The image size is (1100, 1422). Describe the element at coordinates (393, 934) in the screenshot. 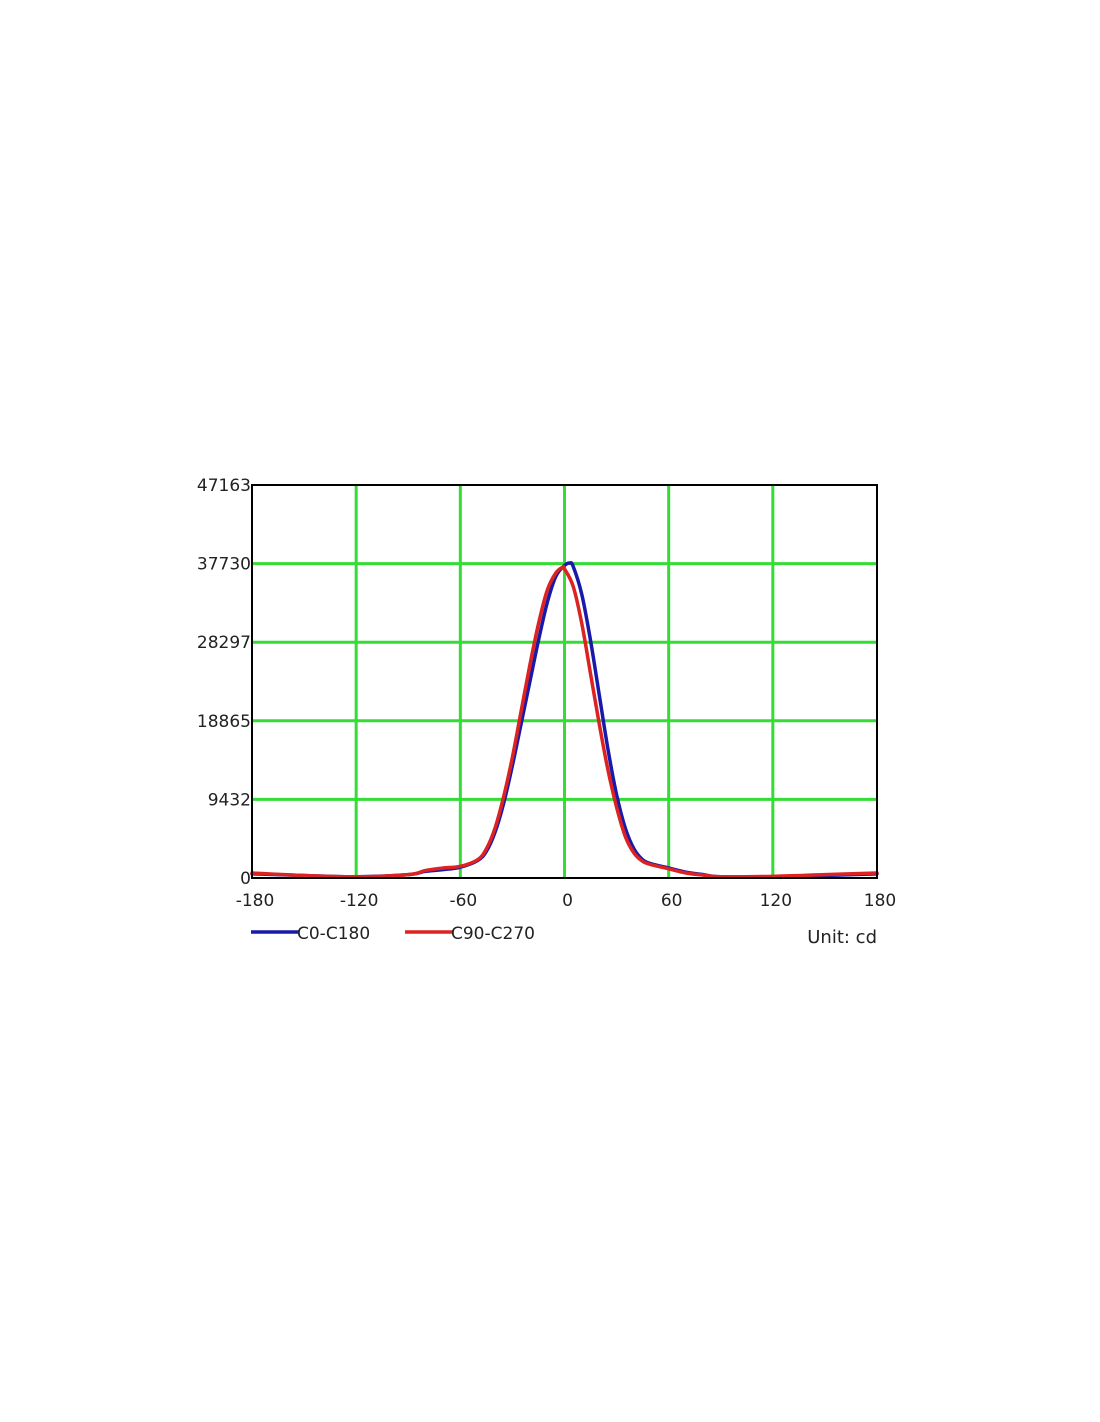

I see `legend: C0-C180 C90-C270` at that location.